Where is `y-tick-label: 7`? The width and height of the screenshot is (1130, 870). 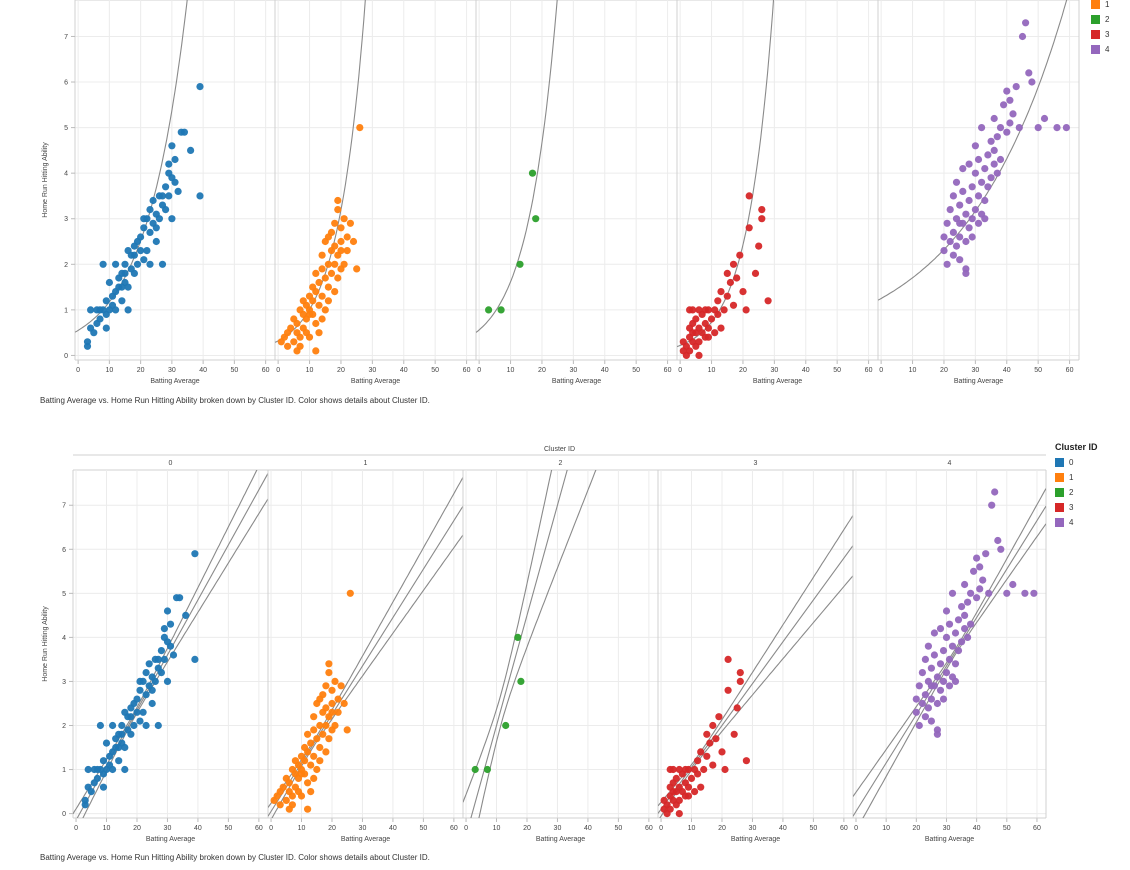
y-tick-label: 7 is located at coordinates (64, 506).